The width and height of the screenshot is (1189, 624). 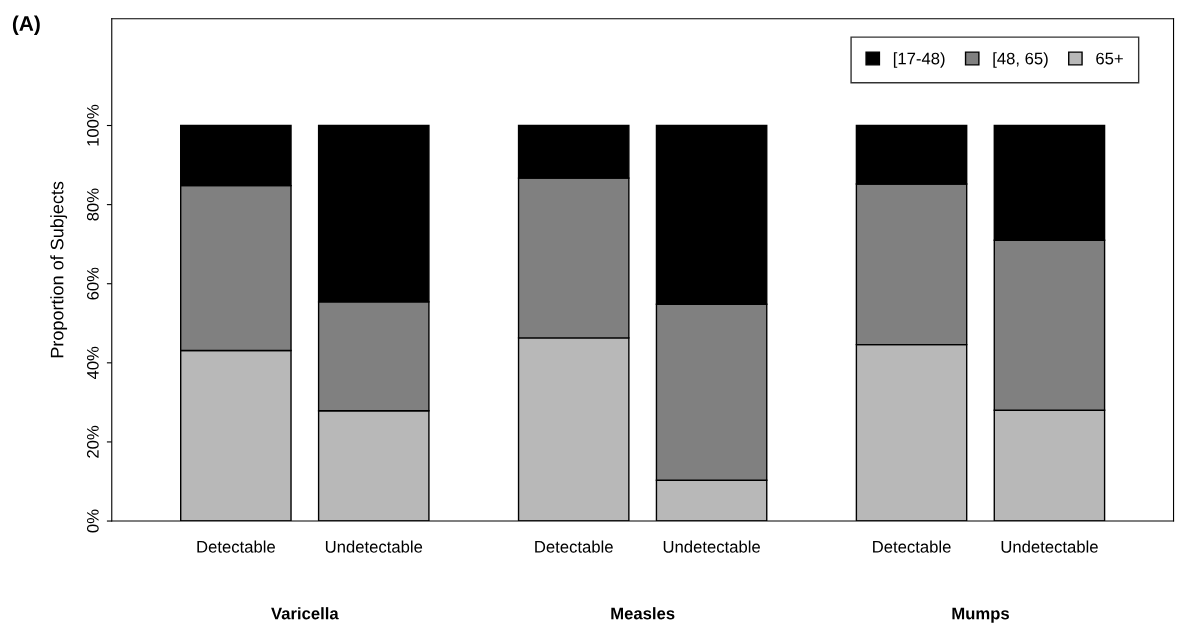 I want to click on legend-label: [17-48), so click(x=919, y=60).